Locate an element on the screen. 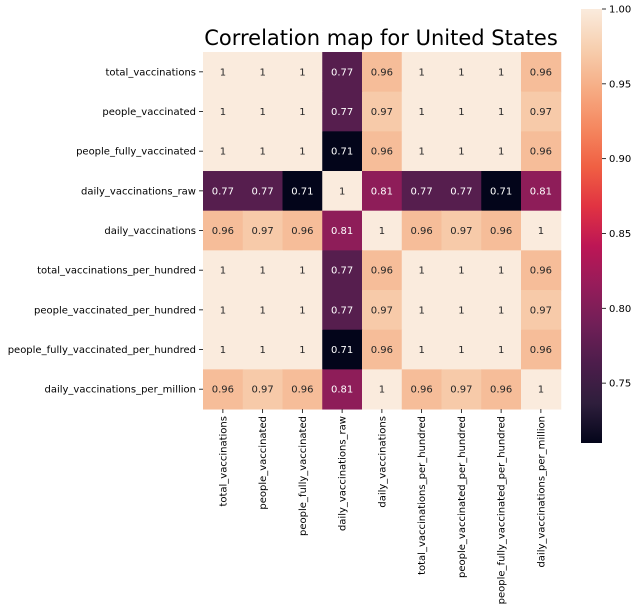 This screenshot has height=609, width=640. y-tick-label: people_fully_vaccinated is located at coordinates (136, 152).